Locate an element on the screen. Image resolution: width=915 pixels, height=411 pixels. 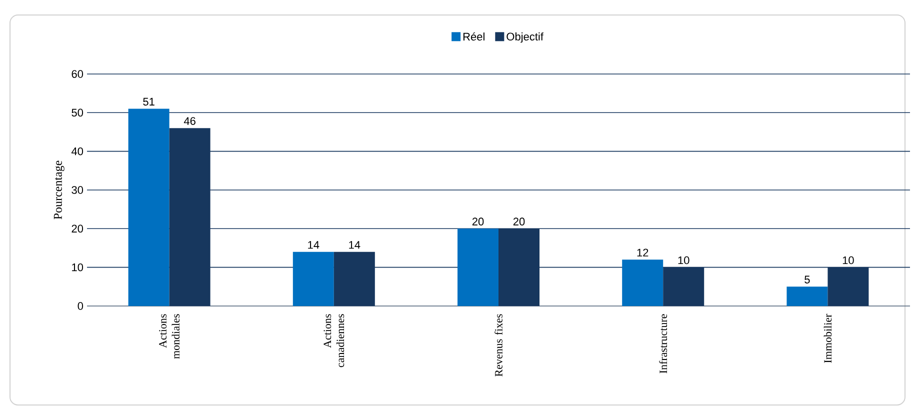
x-tick-label: Infrastructure is located at coordinates (663, 344).